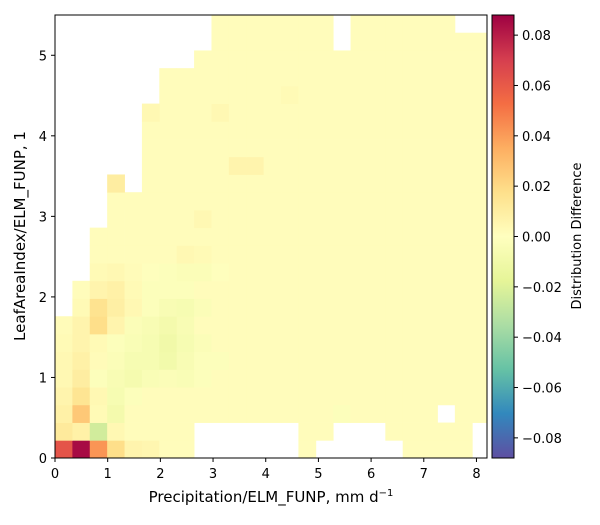 The image size is (600, 525). What do you see at coordinates (43, 56) in the screenshot?
I see `y-tick-label: 5` at bounding box center [43, 56].